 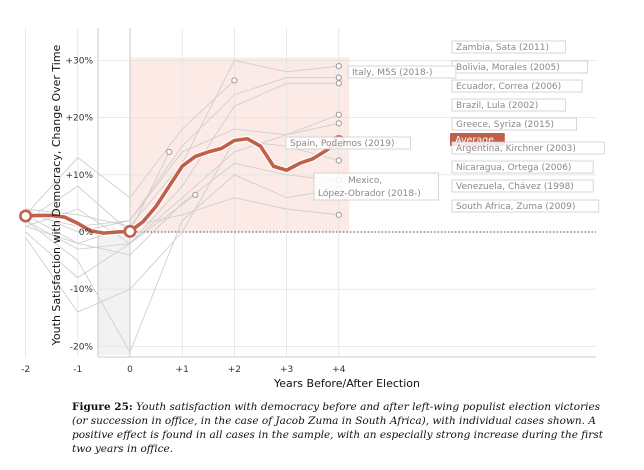 What do you see at coordinates (25, 370) in the screenshot?
I see `x-tick-label: -2` at bounding box center [25, 370].